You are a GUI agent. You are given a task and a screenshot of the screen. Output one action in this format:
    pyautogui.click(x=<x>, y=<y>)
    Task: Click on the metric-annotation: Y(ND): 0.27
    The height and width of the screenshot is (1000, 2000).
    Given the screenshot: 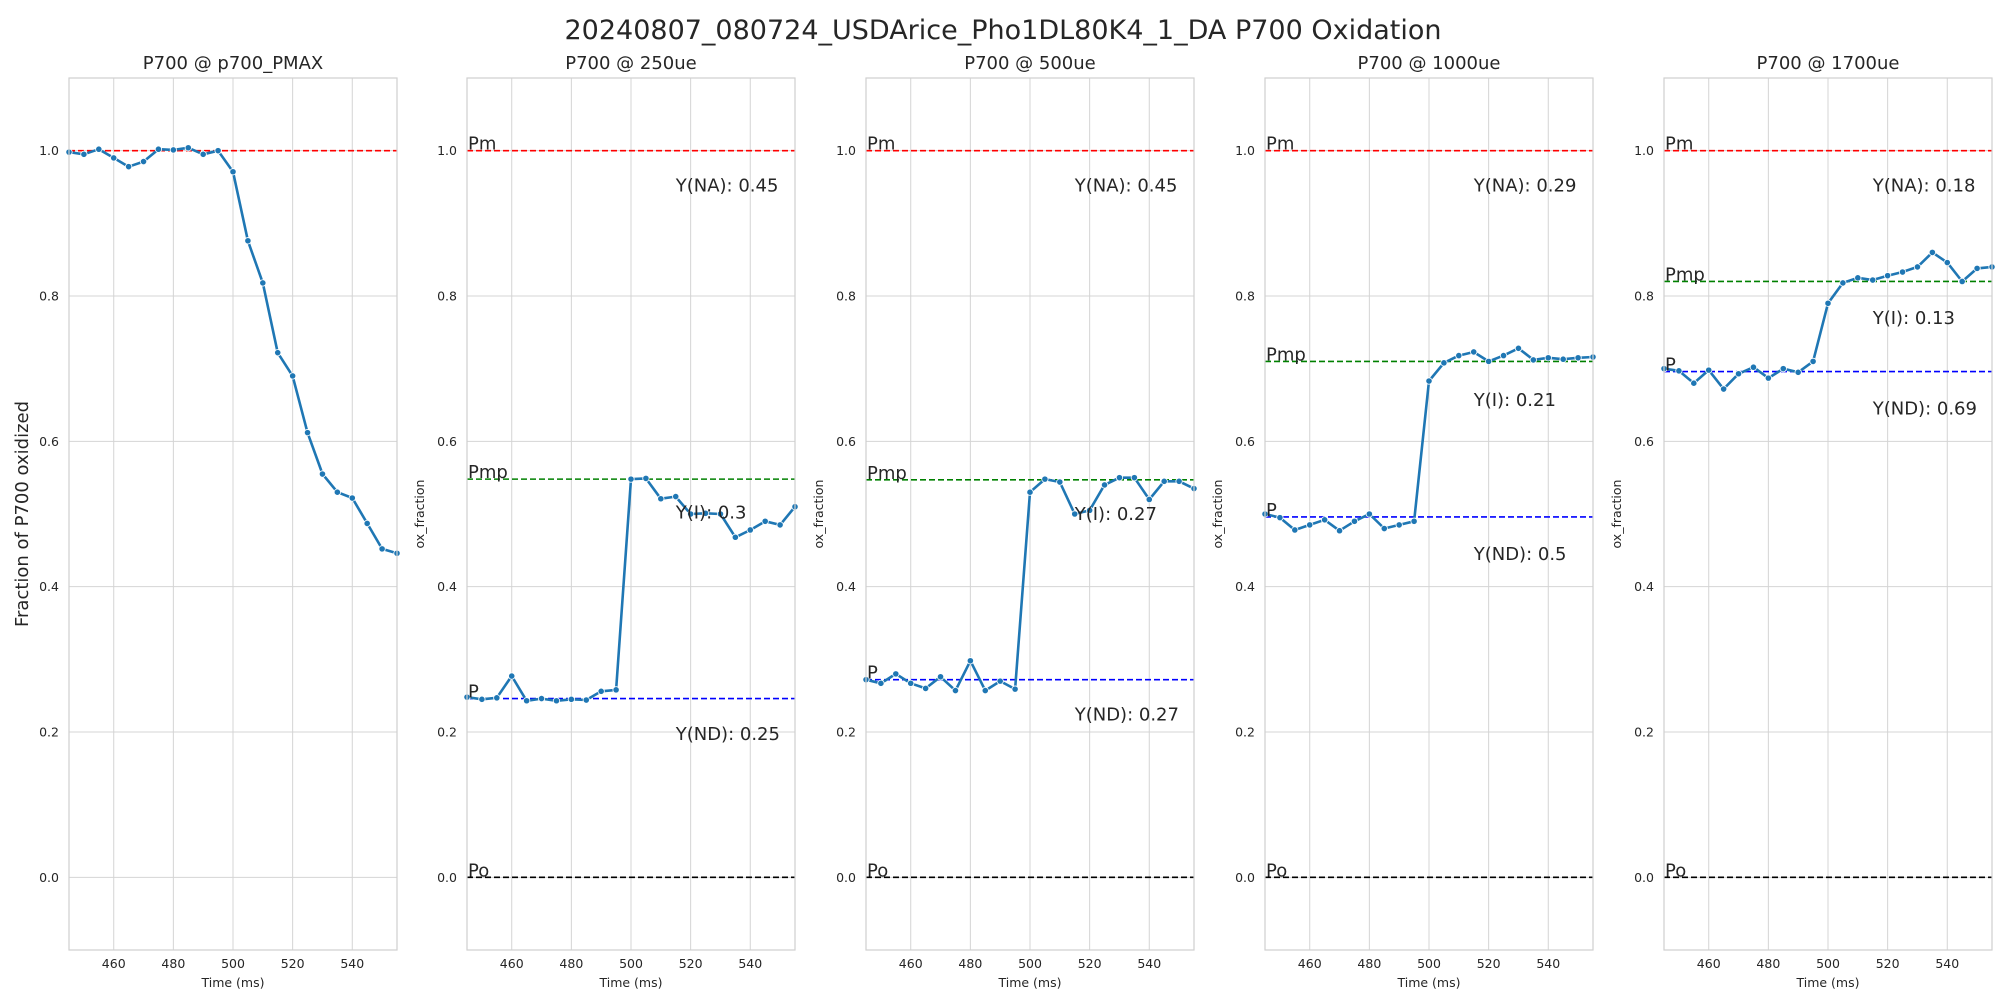 What is the action you would take?
    pyautogui.click(x=1126, y=715)
    